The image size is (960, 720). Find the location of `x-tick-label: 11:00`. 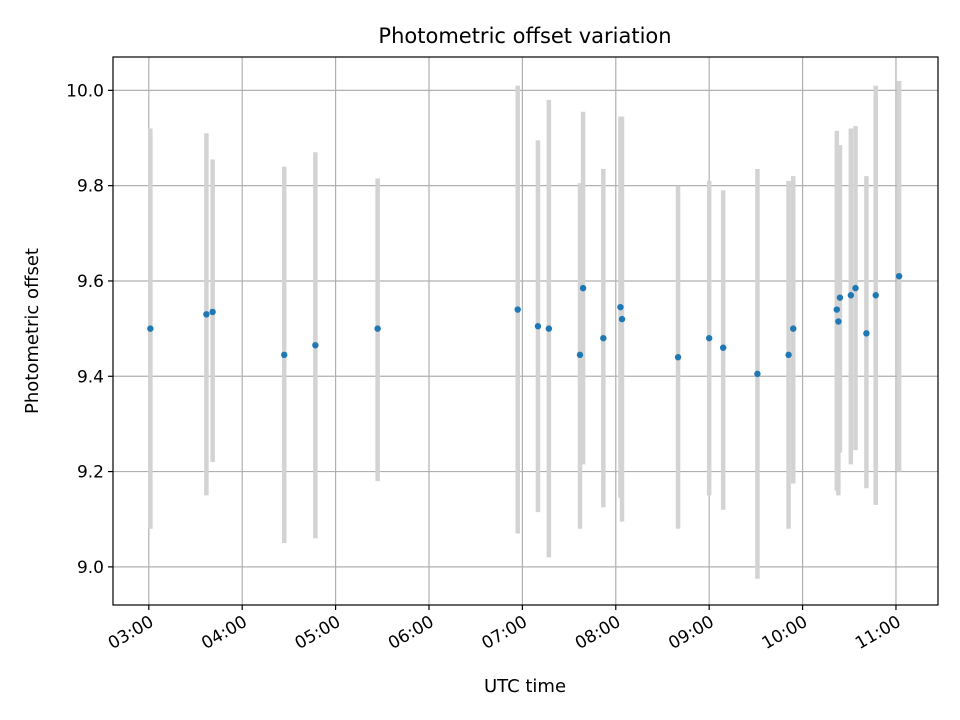

x-tick-label: 11:00 is located at coordinates (878, 633).